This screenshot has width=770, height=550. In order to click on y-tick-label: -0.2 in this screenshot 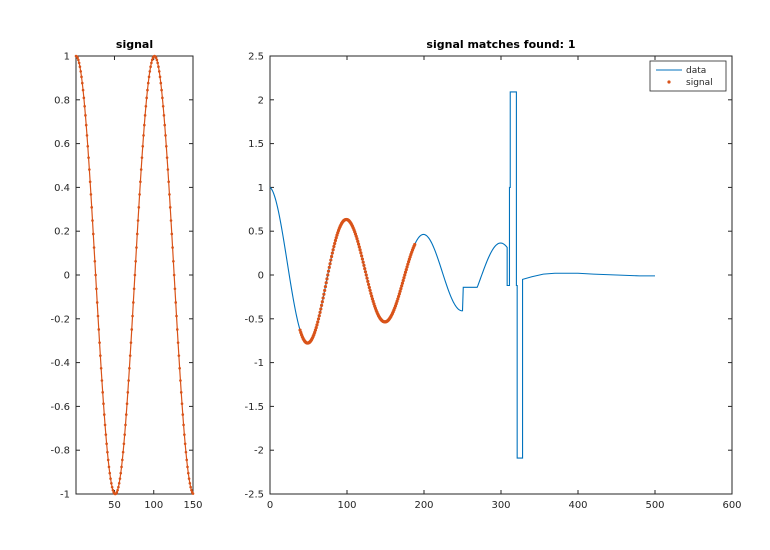, I will do `click(60, 319)`.